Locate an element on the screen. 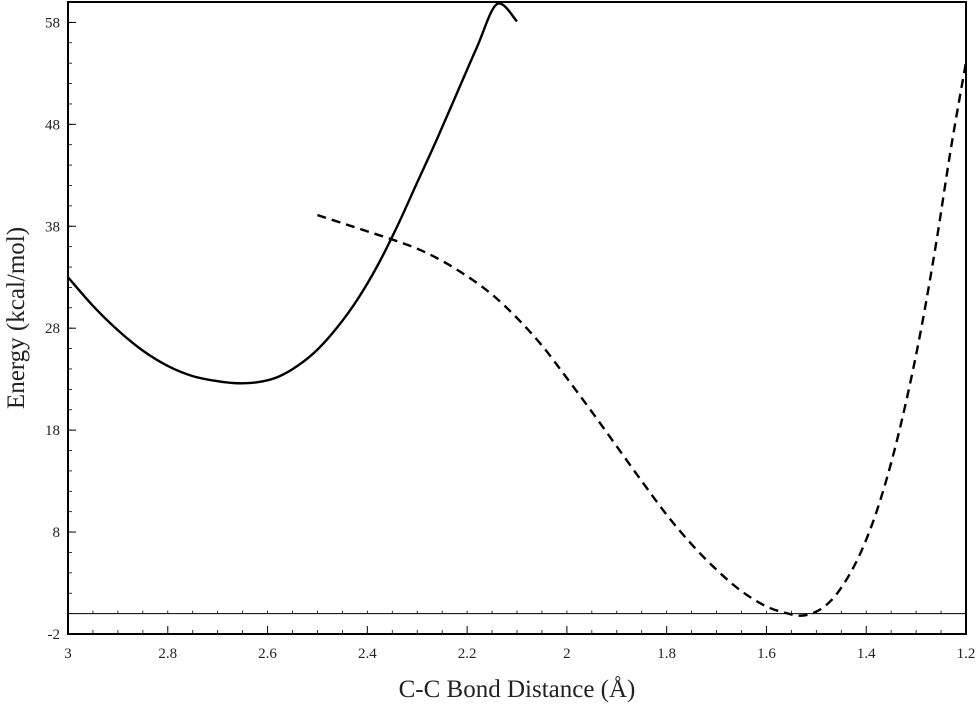  y-tick-label: 18 is located at coordinates (52, 431).